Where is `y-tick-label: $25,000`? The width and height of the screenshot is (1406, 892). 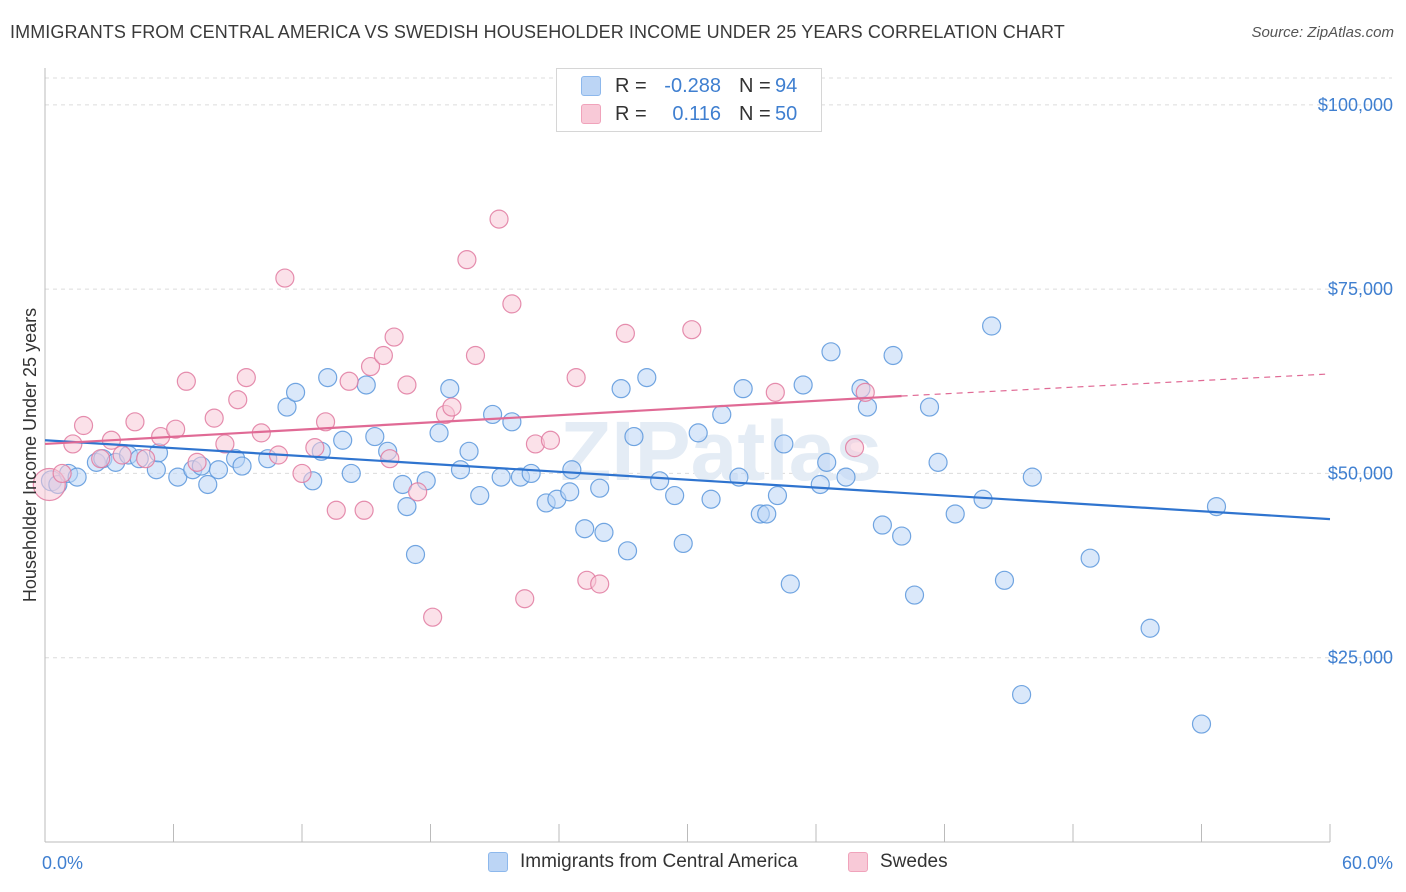 y-tick-label: $25,000 is located at coordinates (1360, 658).